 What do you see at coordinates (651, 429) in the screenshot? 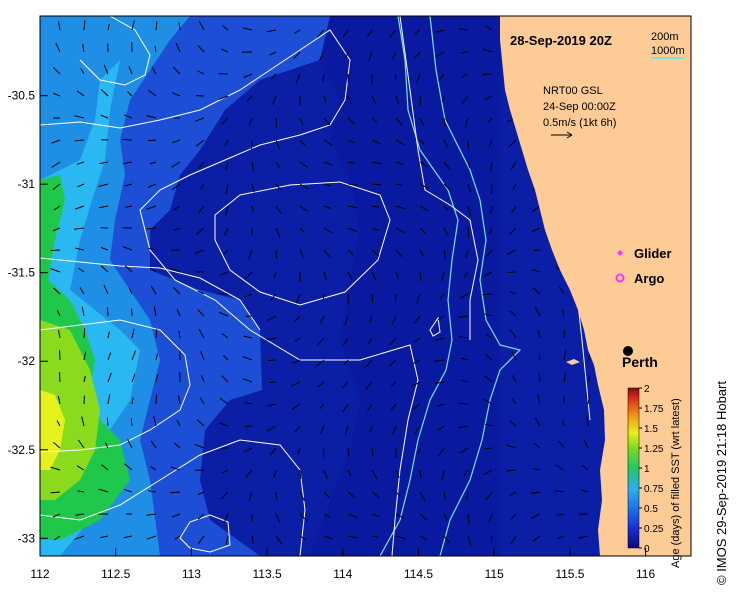
I see `colorbar-tick-label: 1.5` at bounding box center [651, 429].